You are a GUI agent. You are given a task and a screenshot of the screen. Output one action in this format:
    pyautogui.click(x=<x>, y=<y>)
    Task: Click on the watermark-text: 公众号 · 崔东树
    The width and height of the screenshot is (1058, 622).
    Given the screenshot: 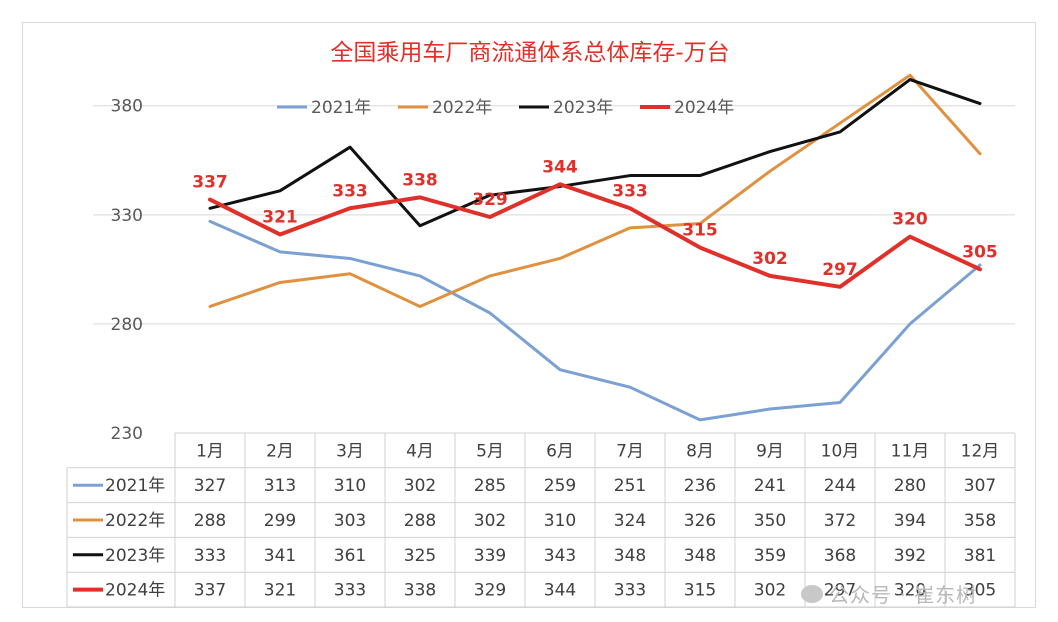 What is the action you would take?
    pyautogui.click(x=903, y=593)
    